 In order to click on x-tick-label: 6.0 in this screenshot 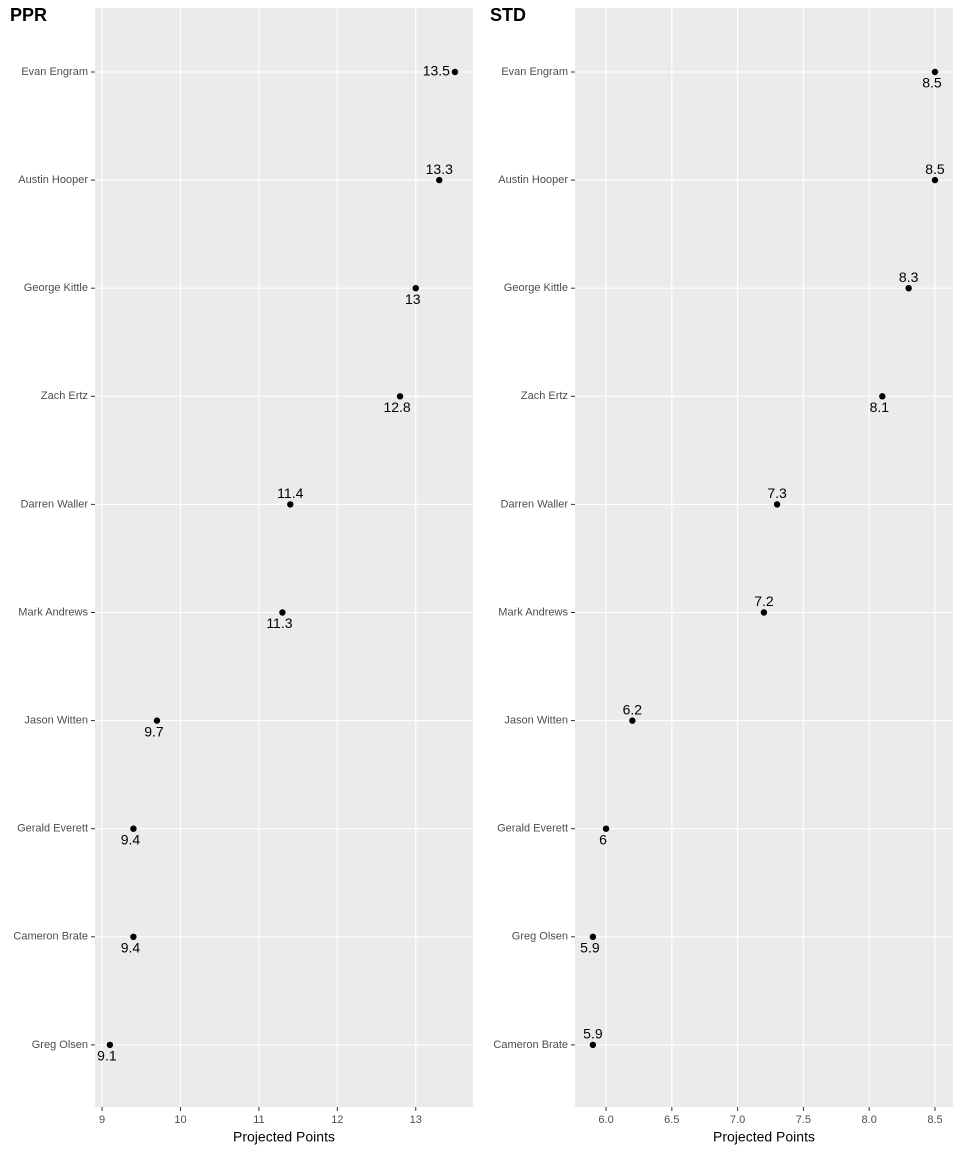, I will do `click(605, 1120)`.